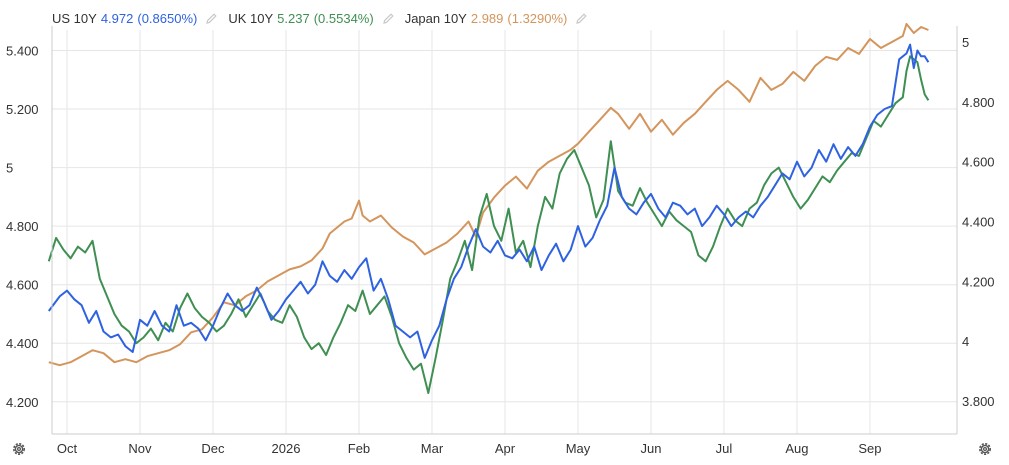 Image resolution: width=1009 pixels, height=465 pixels. Describe the element at coordinates (9, 168) in the screenshot. I see `y-left-tick-label: 5` at that location.